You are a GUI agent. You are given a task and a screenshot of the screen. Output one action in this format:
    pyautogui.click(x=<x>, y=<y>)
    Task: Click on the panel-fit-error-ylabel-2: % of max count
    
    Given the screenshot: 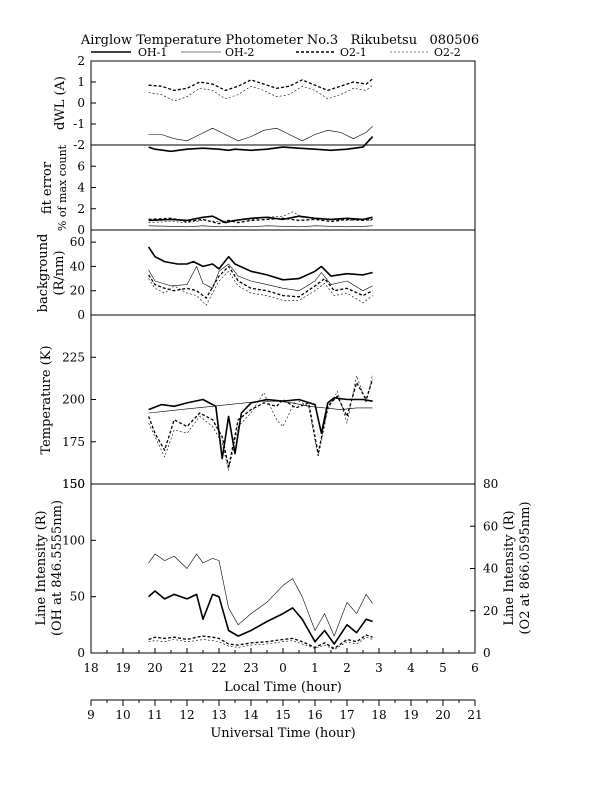 What is the action you would take?
    pyautogui.click(x=62, y=187)
    